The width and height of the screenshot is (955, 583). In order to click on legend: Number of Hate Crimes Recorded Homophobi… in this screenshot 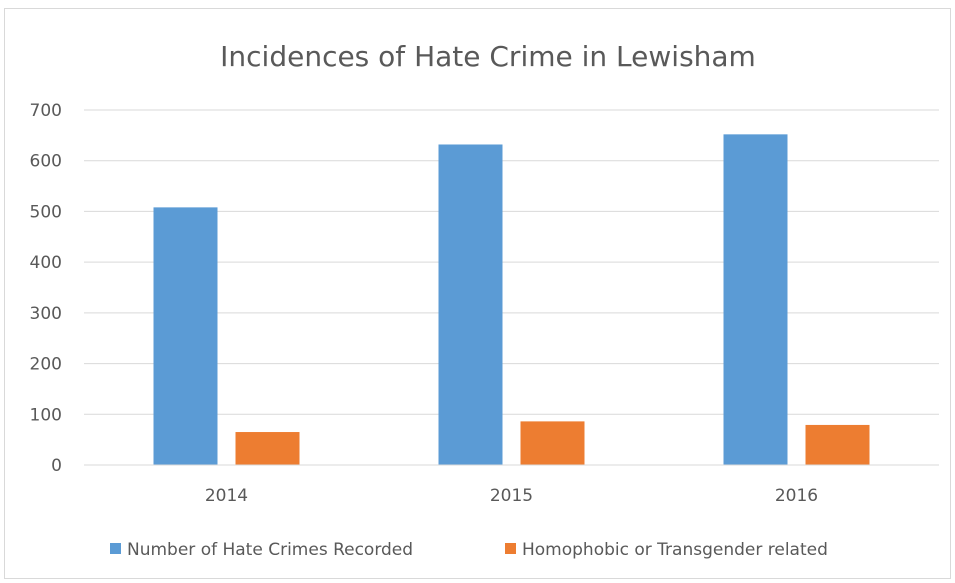, I will do `click(469, 550)`.